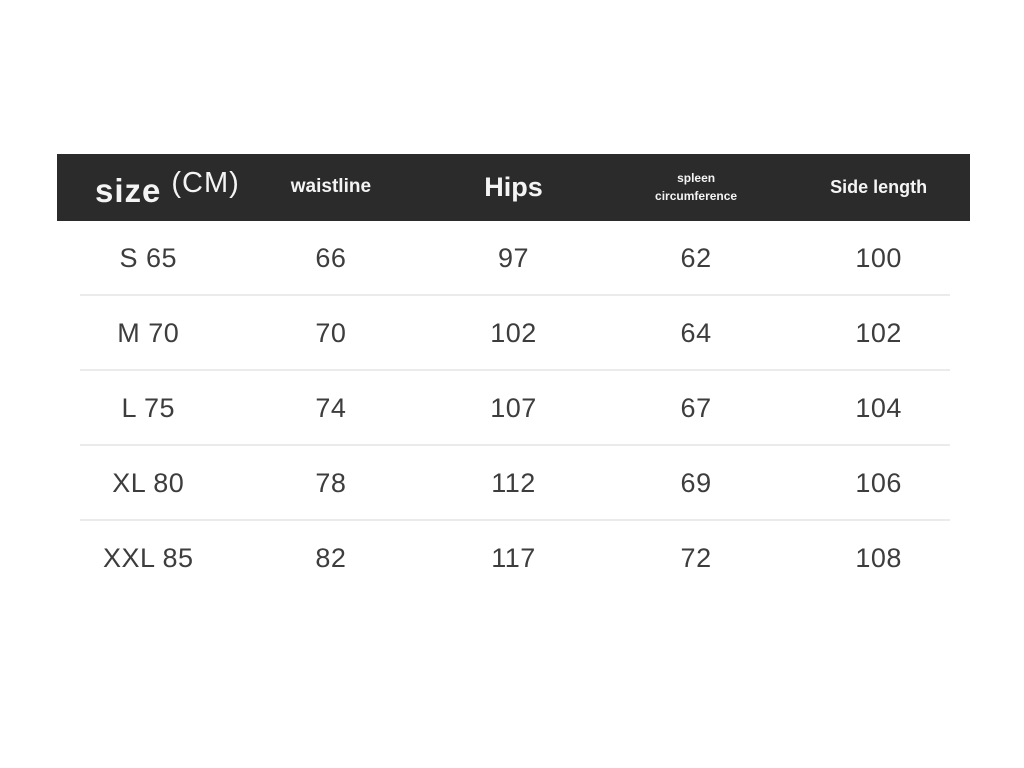 The width and height of the screenshot is (1024, 768). I want to click on waistline-cell: 74, so click(331, 408).